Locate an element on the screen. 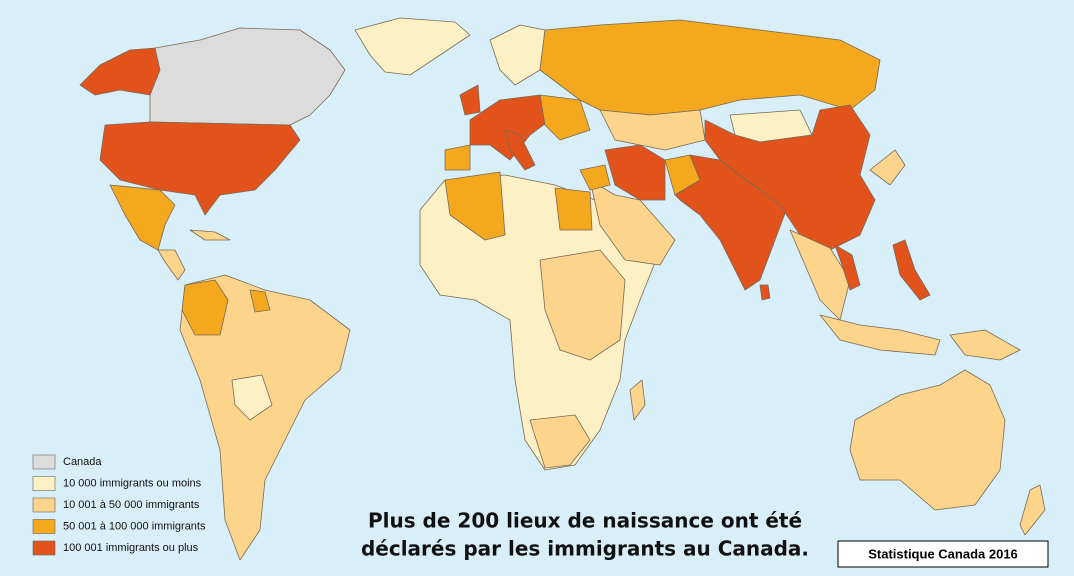 The image size is (1074, 576). italy is located at coordinates (520, 150).